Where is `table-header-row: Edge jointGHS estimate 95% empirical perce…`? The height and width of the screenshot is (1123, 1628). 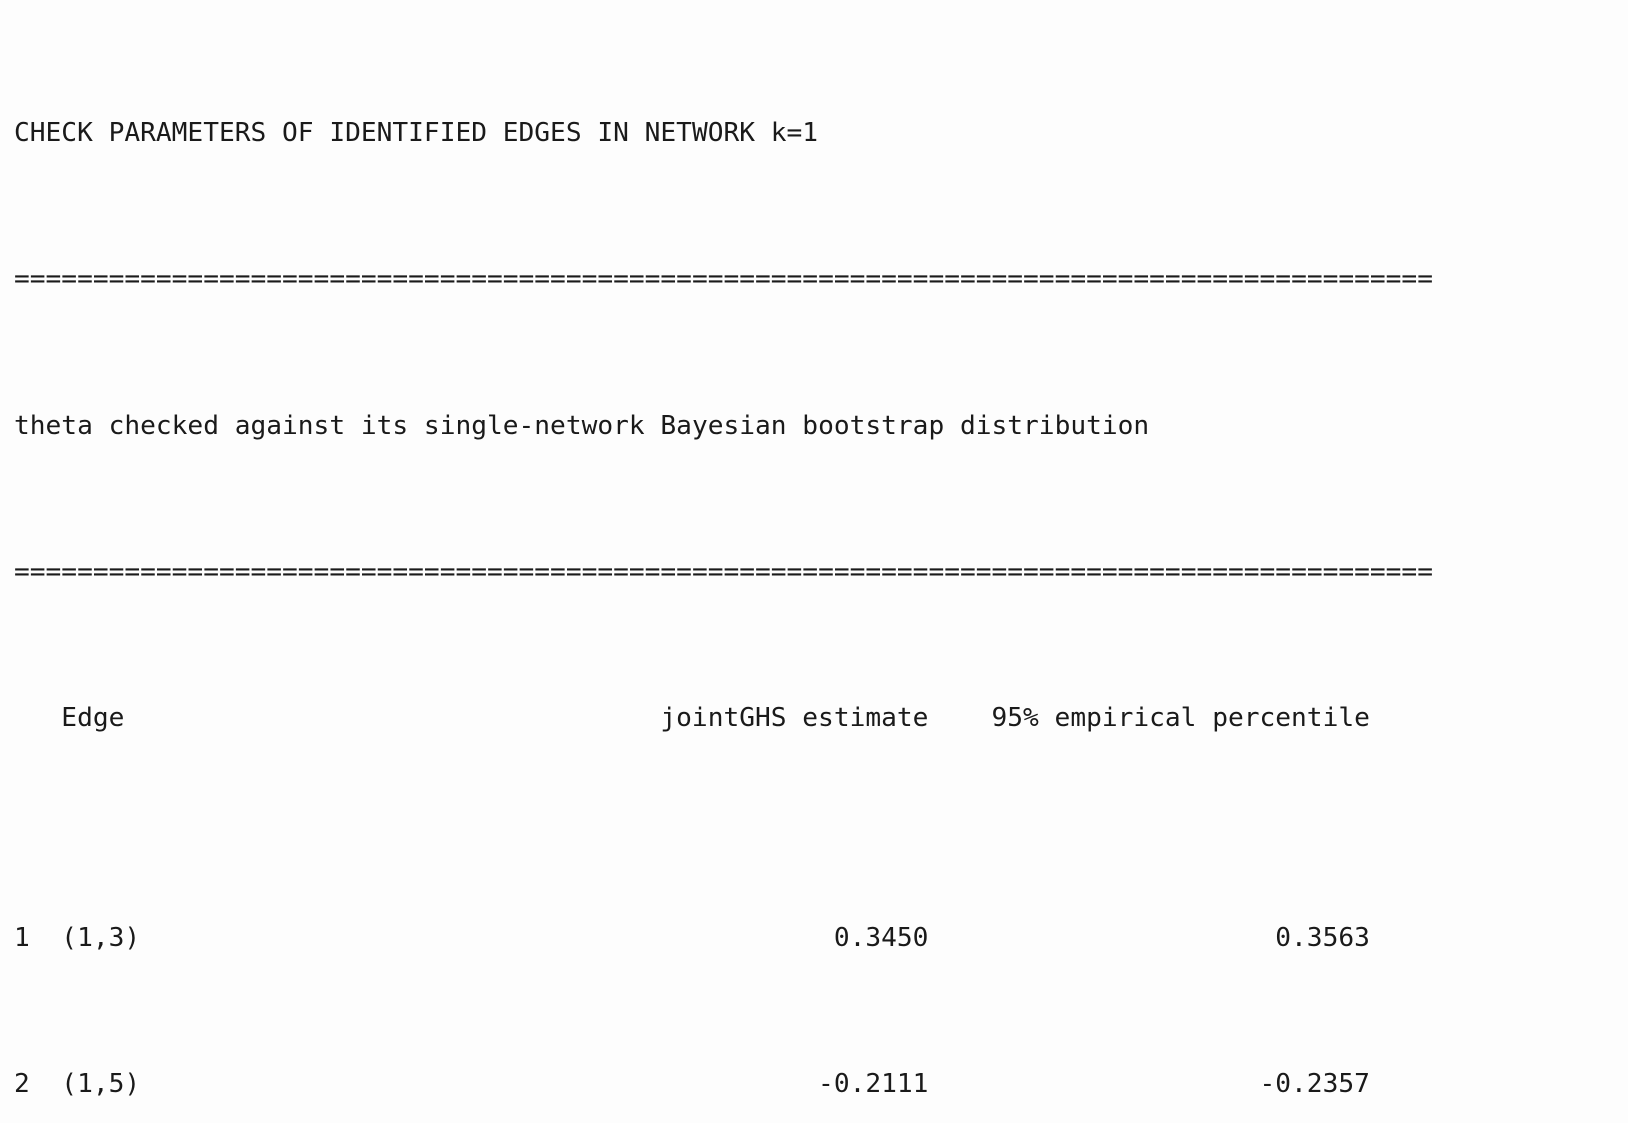
table-header-row: Edge jointGHS estimate 95% empirical perce… is located at coordinates (821, 718).